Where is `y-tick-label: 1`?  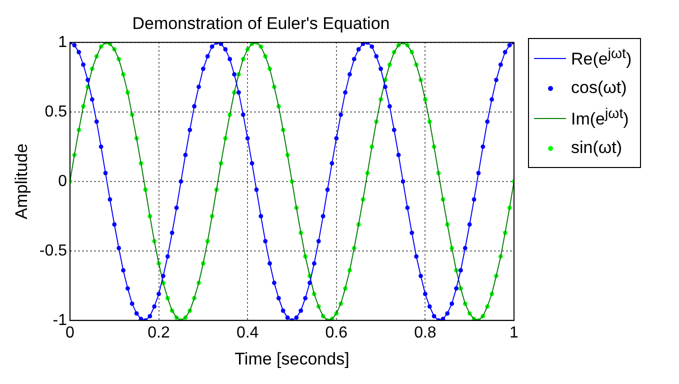 y-tick-label: 1 is located at coordinates (63, 42).